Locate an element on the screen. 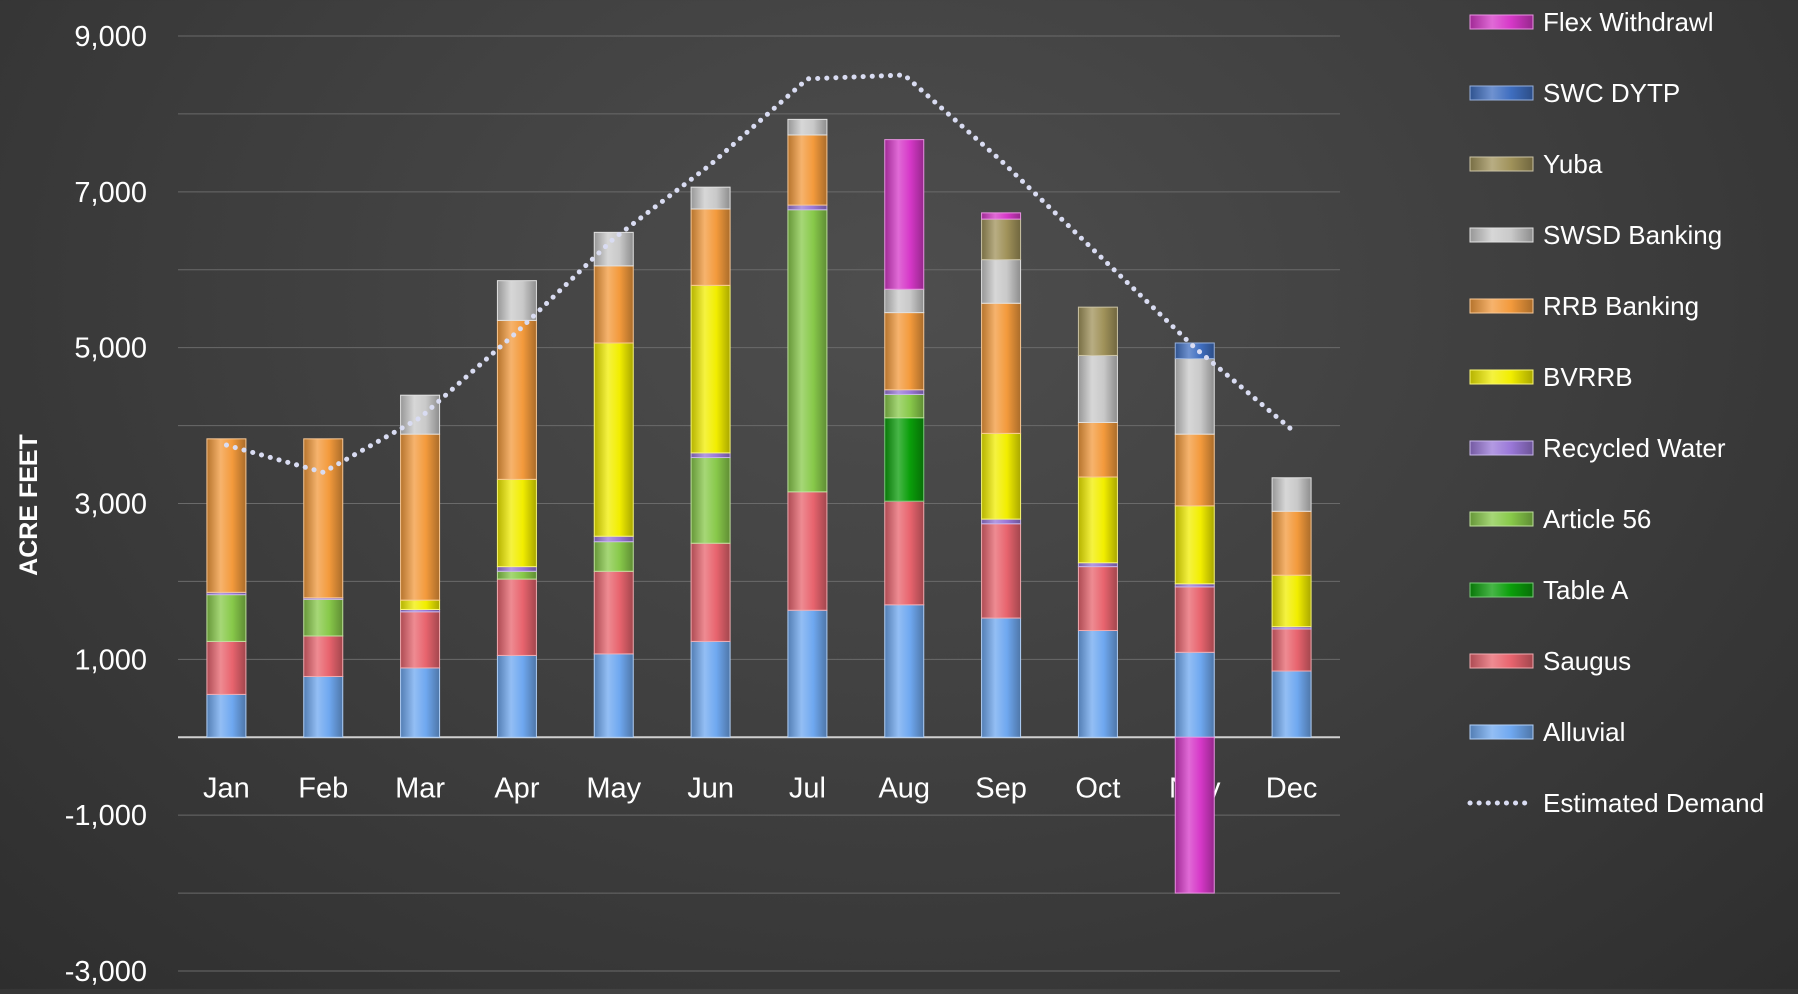 The image size is (1798, 994). legend-item-bvrrb: BVRRB is located at coordinates (1551, 377).